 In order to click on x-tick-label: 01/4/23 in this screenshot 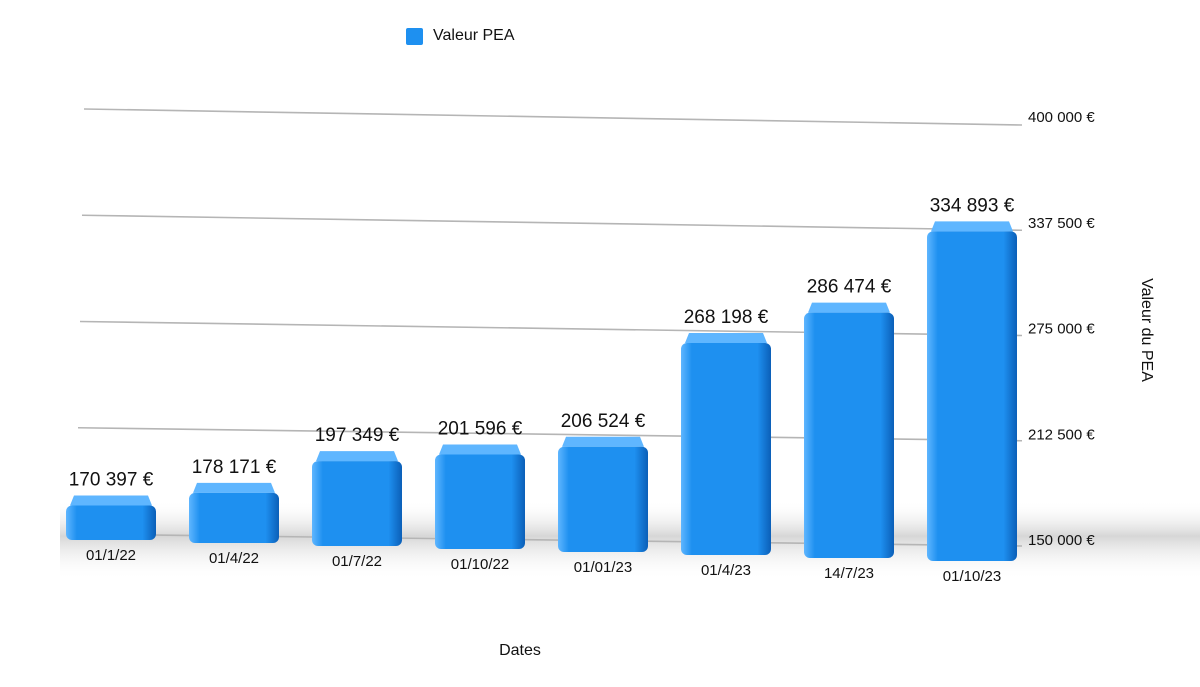, I will do `click(726, 570)`.